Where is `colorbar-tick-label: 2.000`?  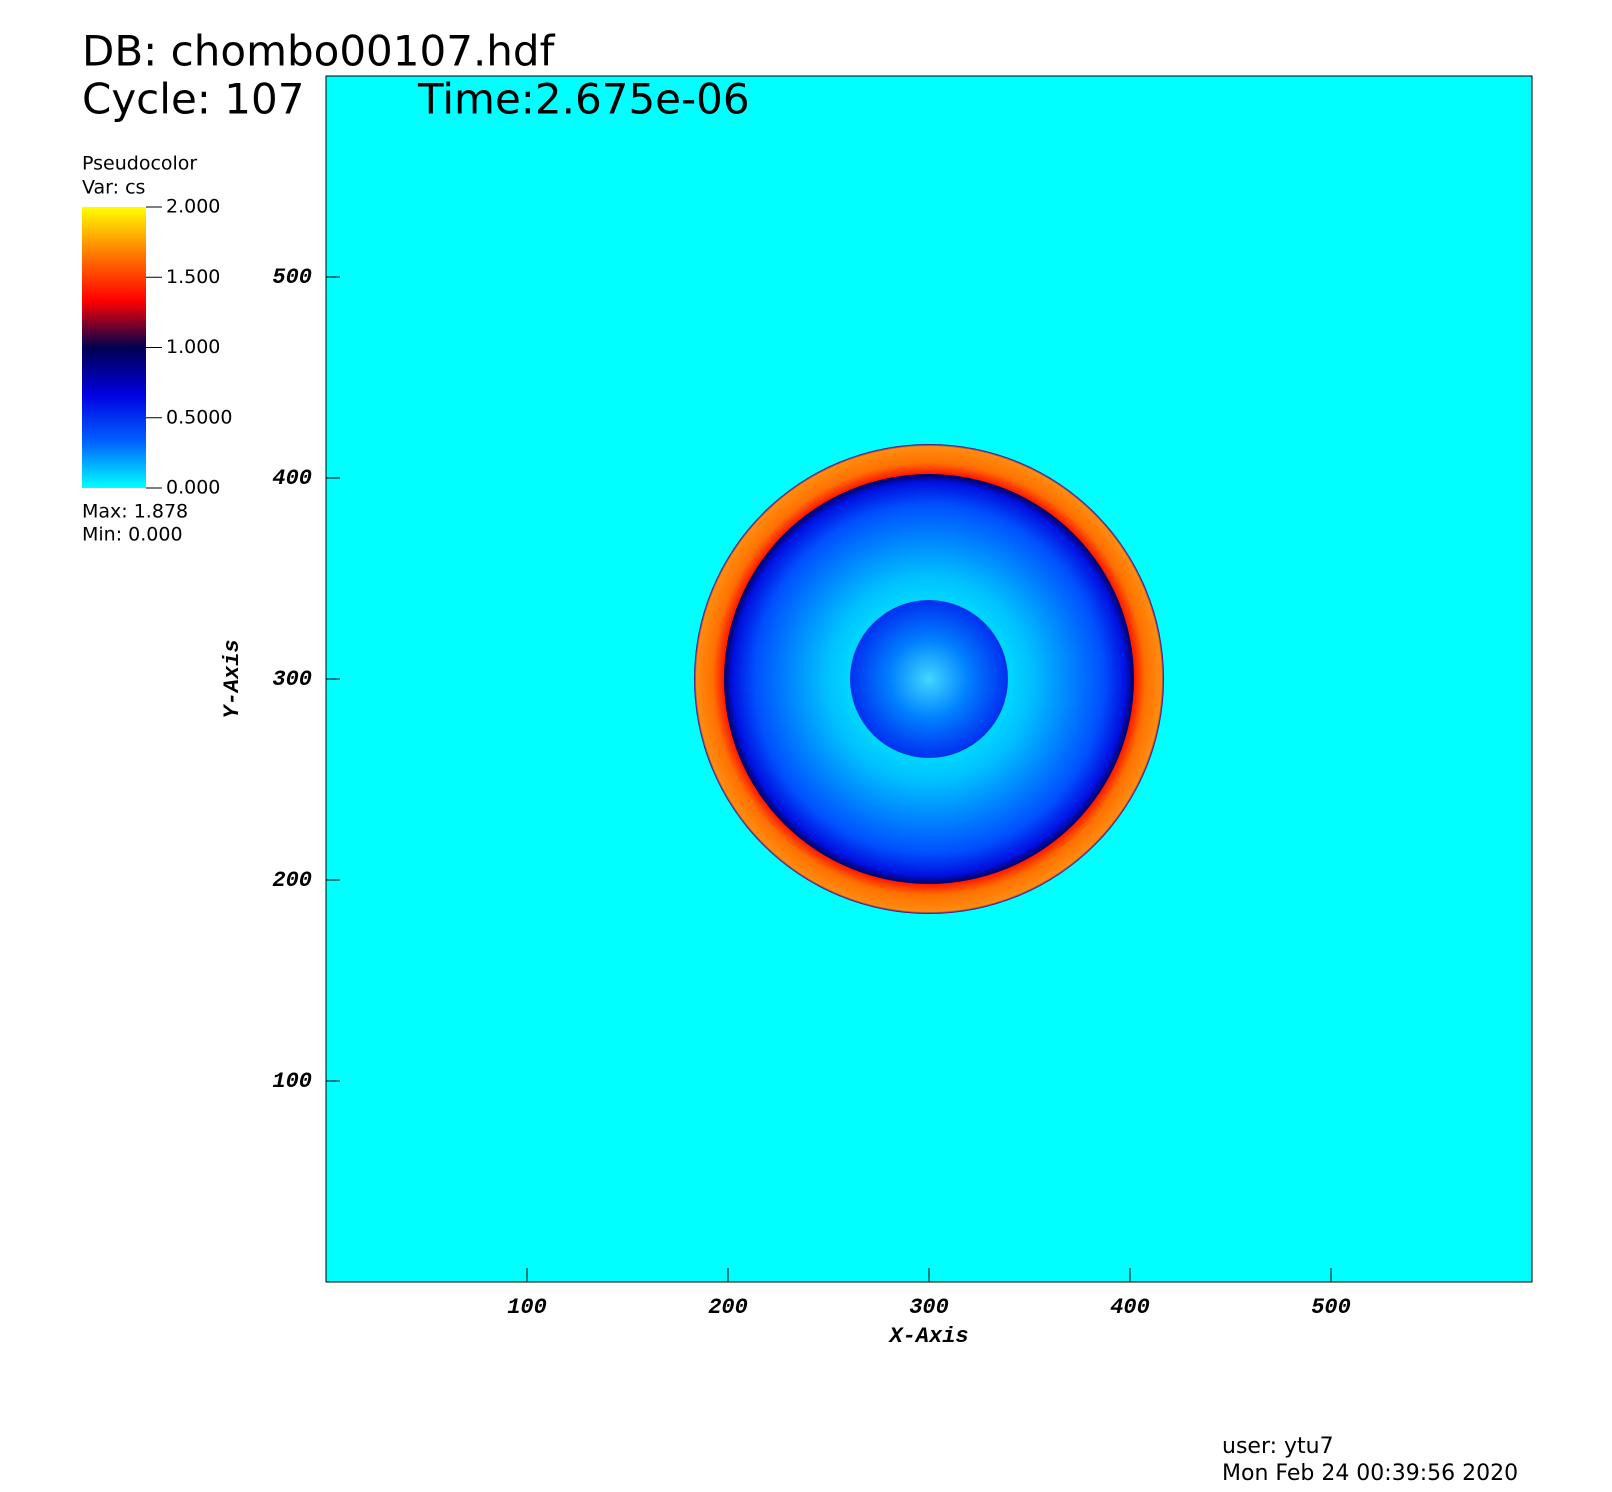 colorbar-tick-label: 2.000 is located at coordinates (193, 207).